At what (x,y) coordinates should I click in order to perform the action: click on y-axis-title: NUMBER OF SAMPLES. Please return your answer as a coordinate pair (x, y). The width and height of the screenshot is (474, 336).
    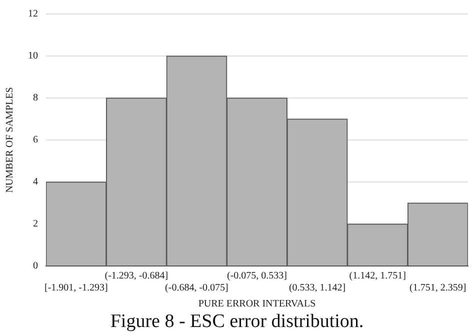
    Looking at the image, I should click on (10, 140).